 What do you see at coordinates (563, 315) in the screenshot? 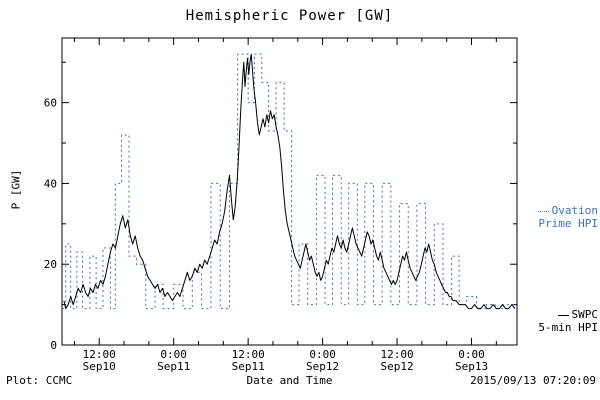
I see `swpc-line-sample-icon` at bounding box center [563, 315].